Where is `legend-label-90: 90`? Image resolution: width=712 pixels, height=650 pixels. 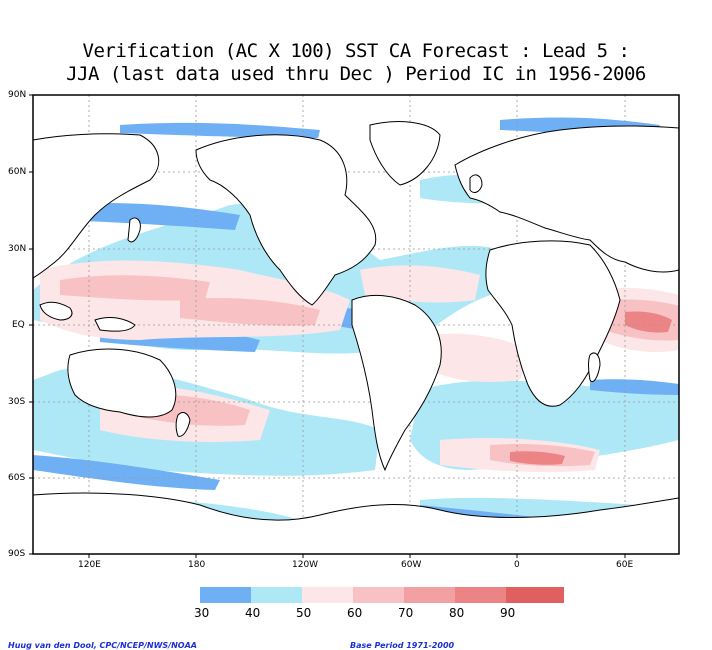 legend-label-90: 90 is located at coordinates (508, 613).